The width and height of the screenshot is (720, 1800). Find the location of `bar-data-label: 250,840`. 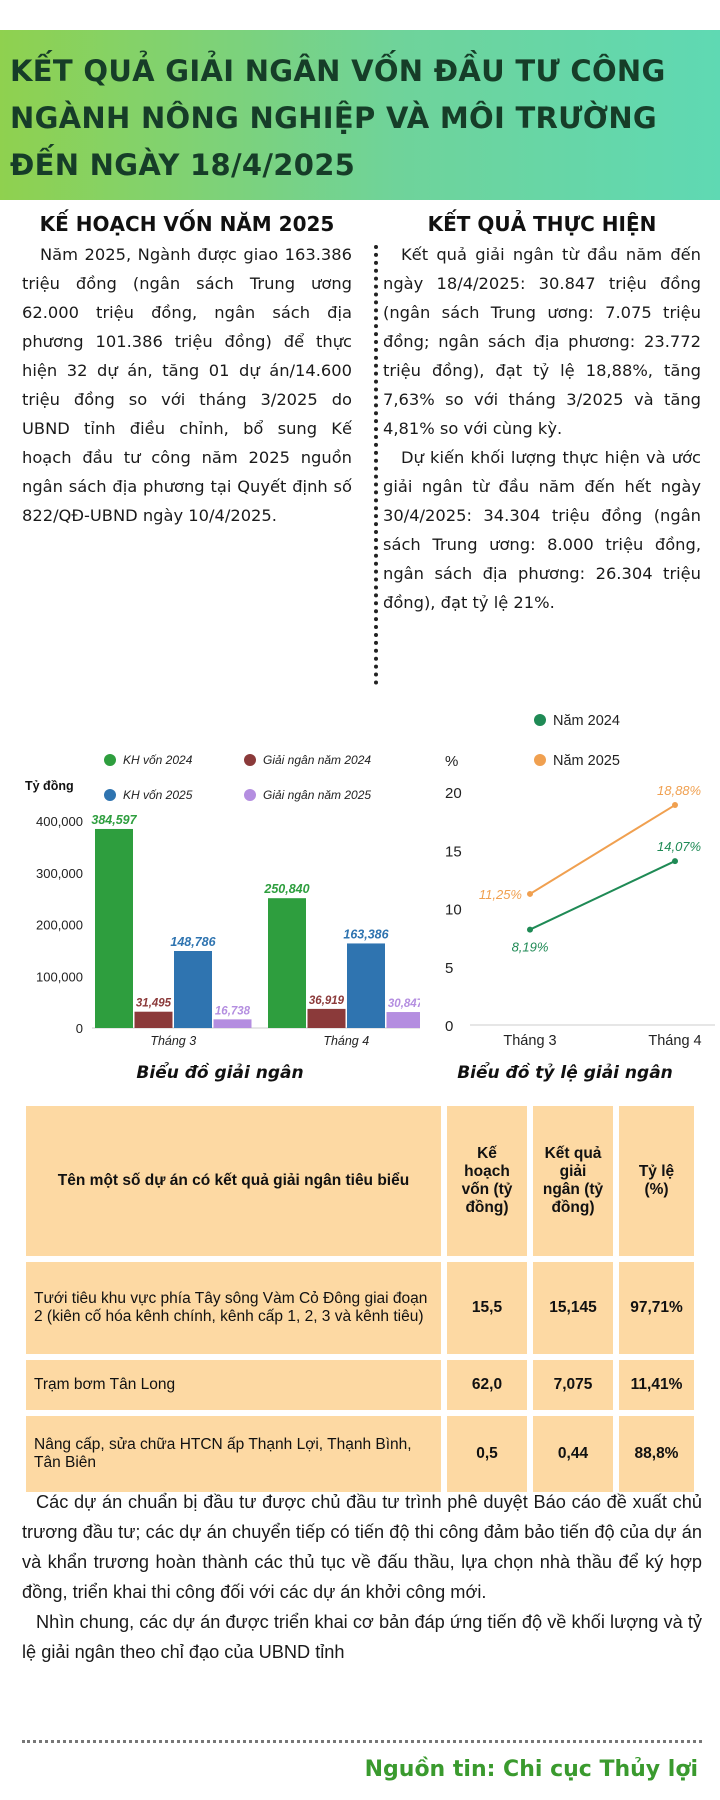

bar-data-label: 250,840 is located at coordinates (286, 889).